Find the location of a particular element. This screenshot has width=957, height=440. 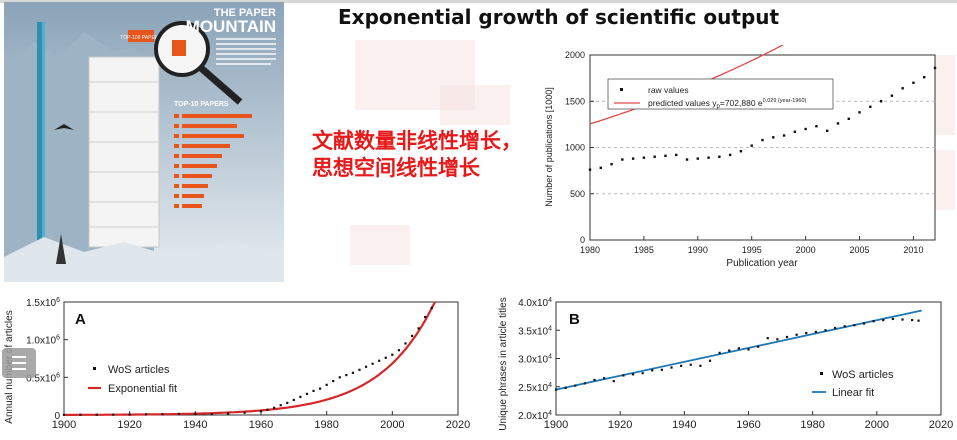

menu-icon-bar is located at coordinates (19, 363).